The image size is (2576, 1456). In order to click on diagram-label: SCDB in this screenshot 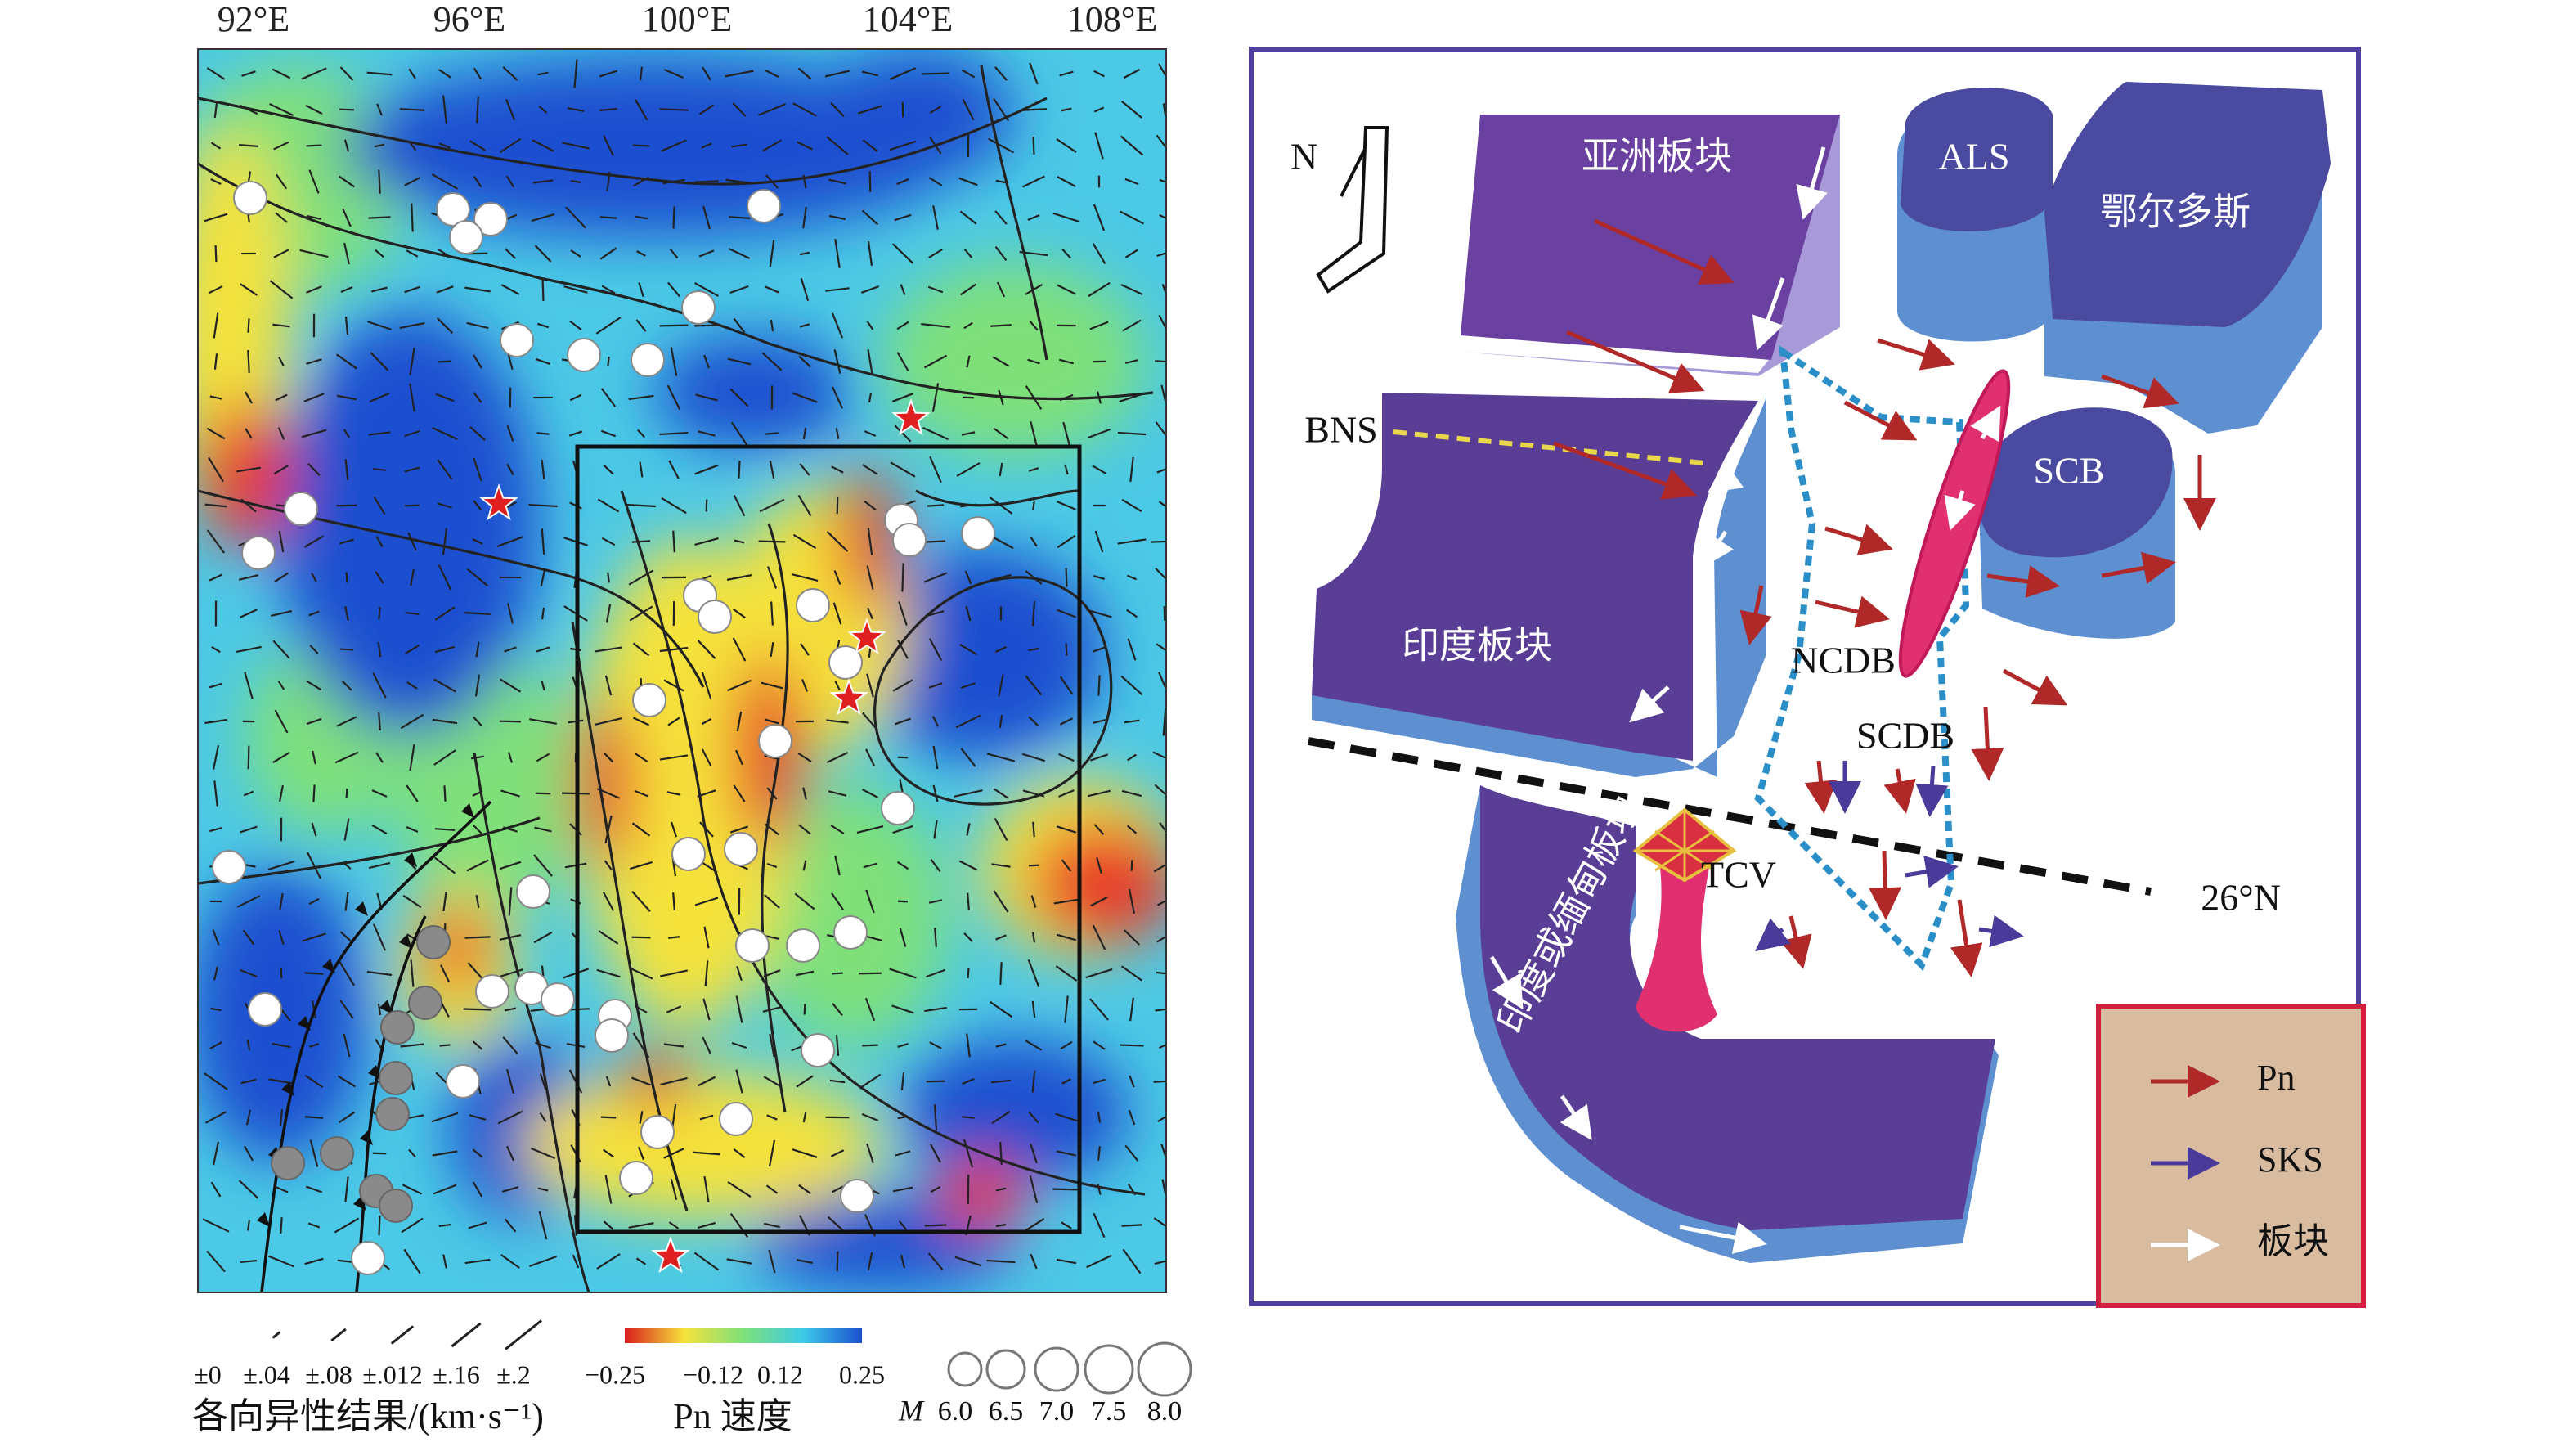, I will do `click(1905, 736)`.